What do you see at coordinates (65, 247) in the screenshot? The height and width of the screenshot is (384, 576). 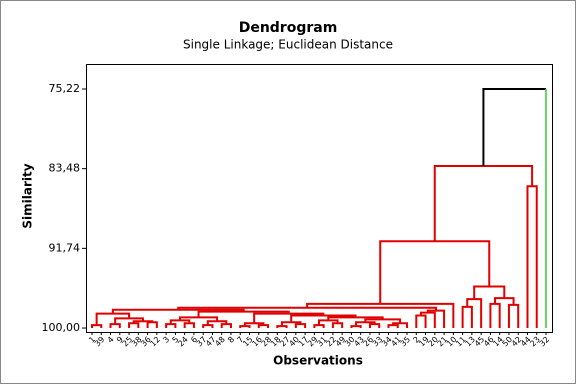 I see `y-tick-label: 91,74` at bounding box center [65, 247].